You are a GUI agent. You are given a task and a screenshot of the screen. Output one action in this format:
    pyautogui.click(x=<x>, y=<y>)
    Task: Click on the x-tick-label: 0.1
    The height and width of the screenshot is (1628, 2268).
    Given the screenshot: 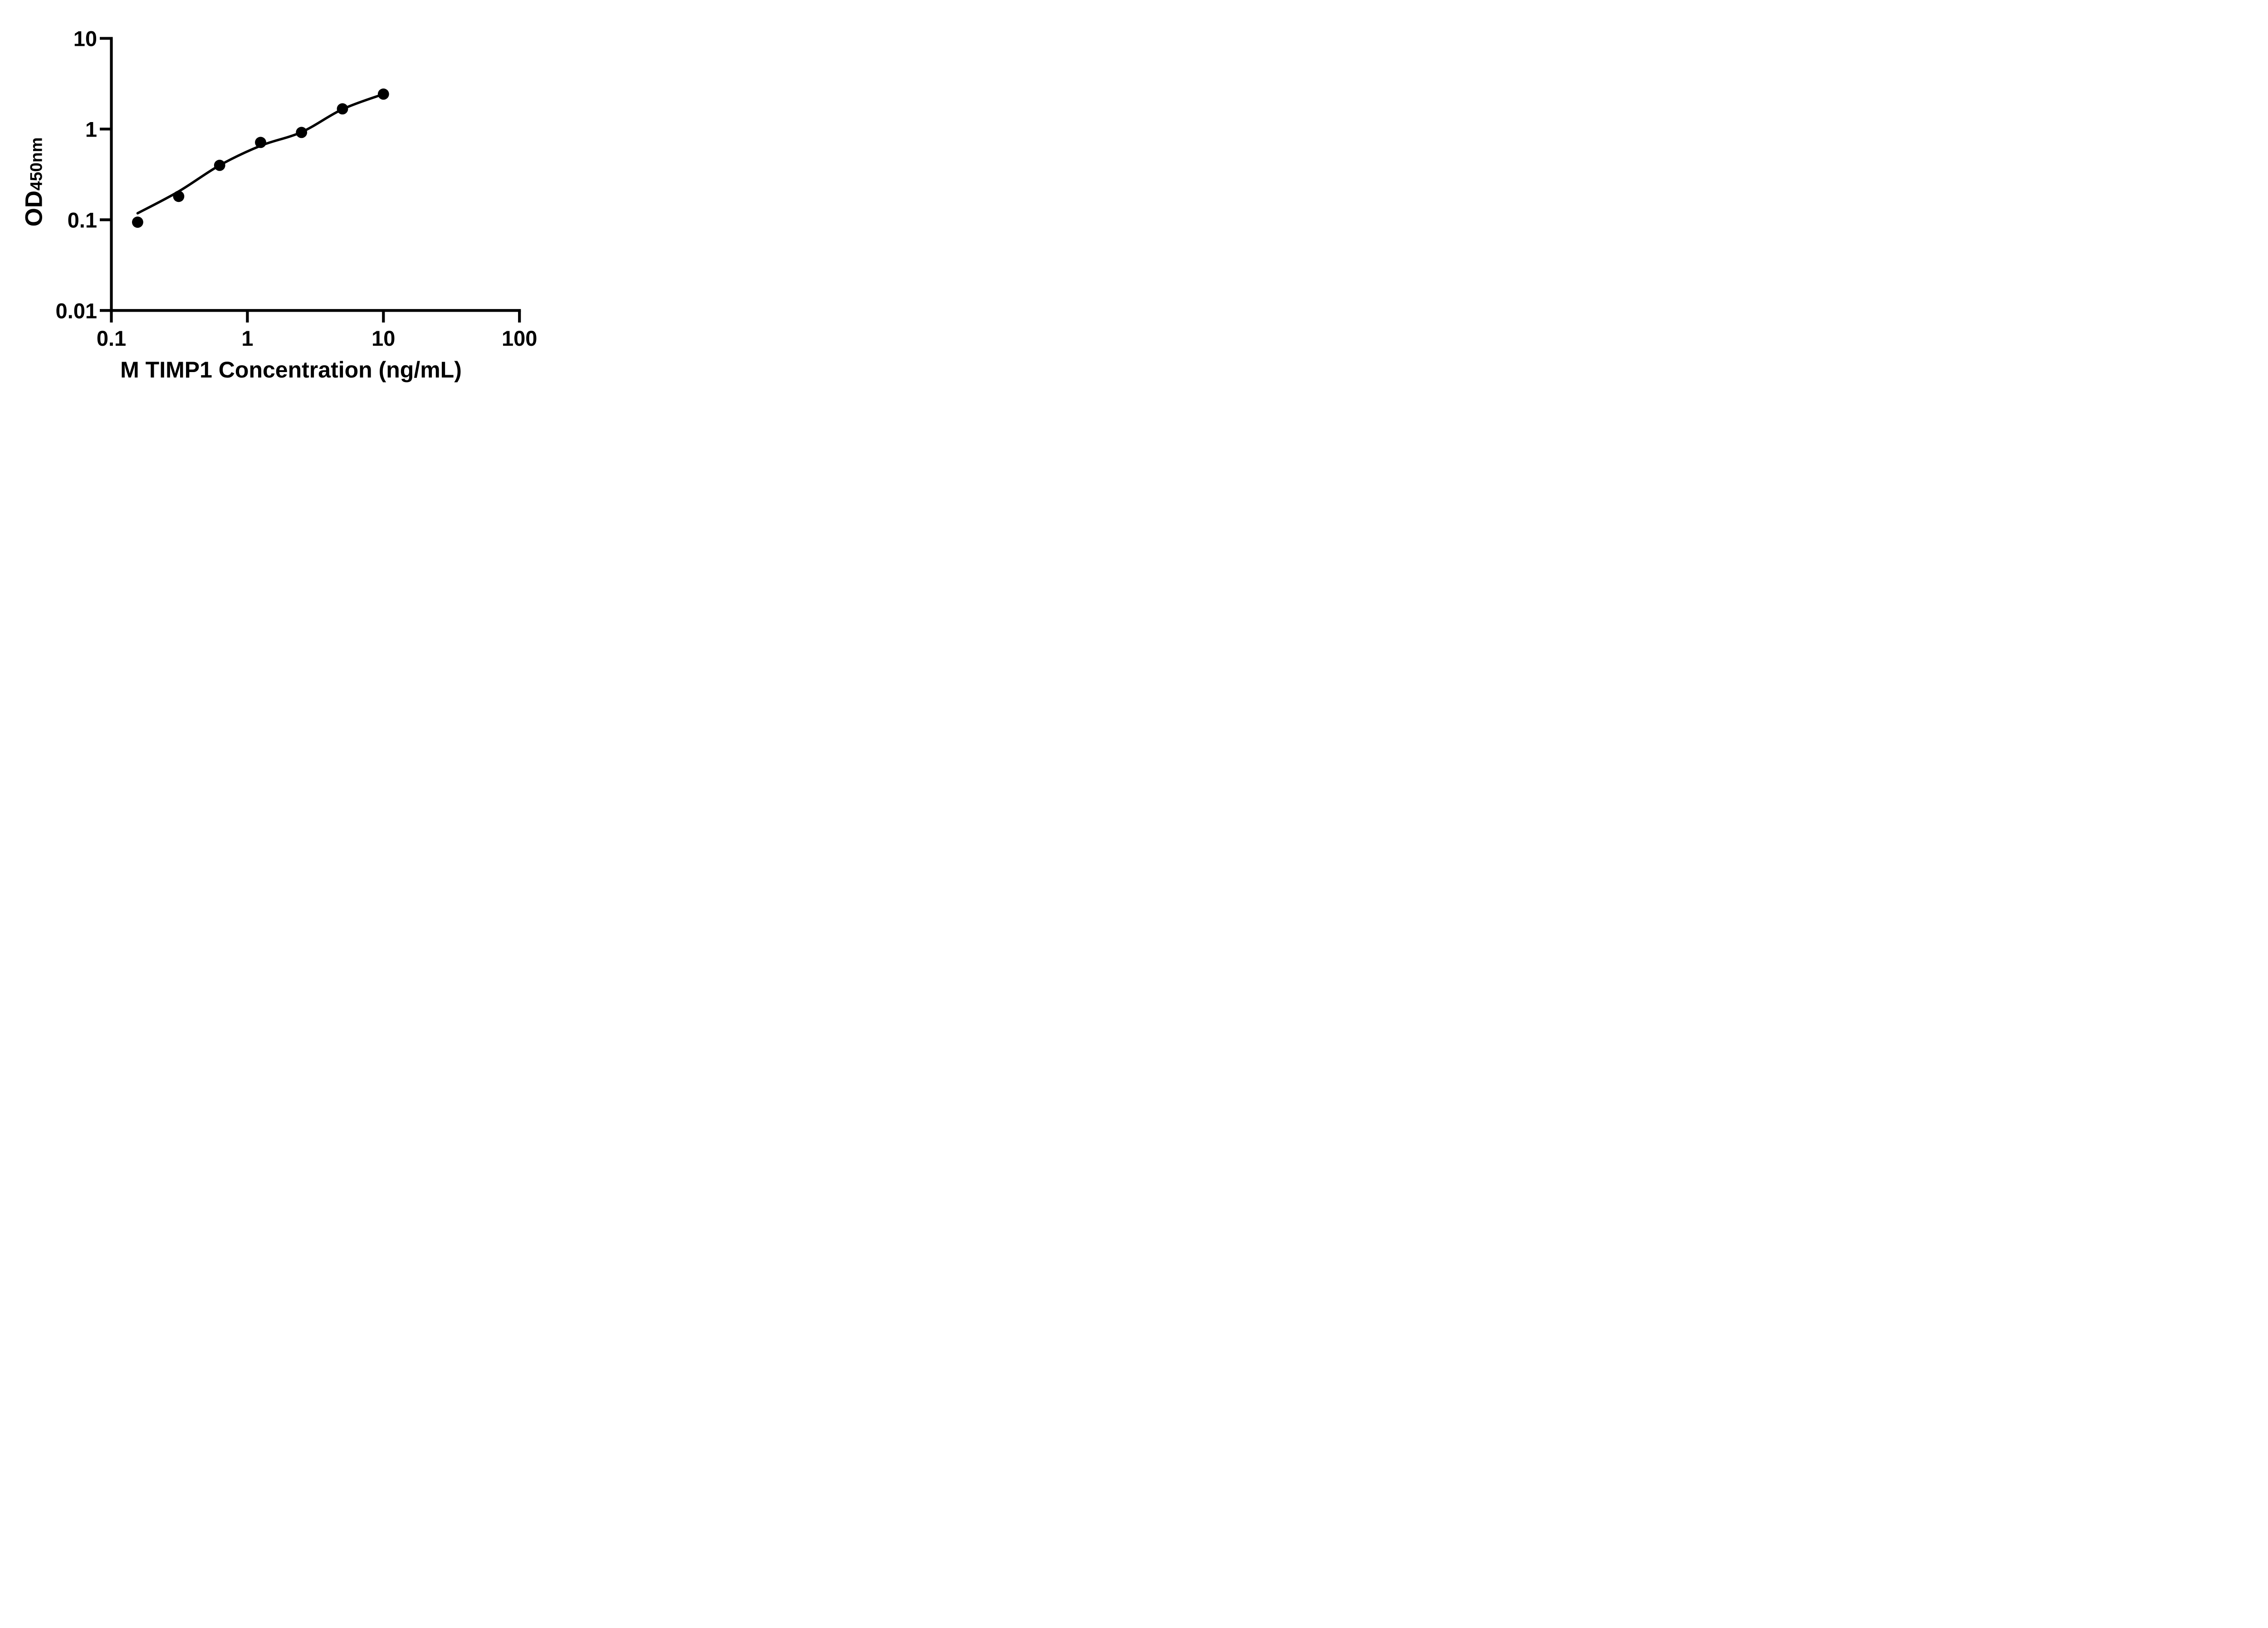 What is the action you would take?
    pyautogui.click(x=112, y=338)
    